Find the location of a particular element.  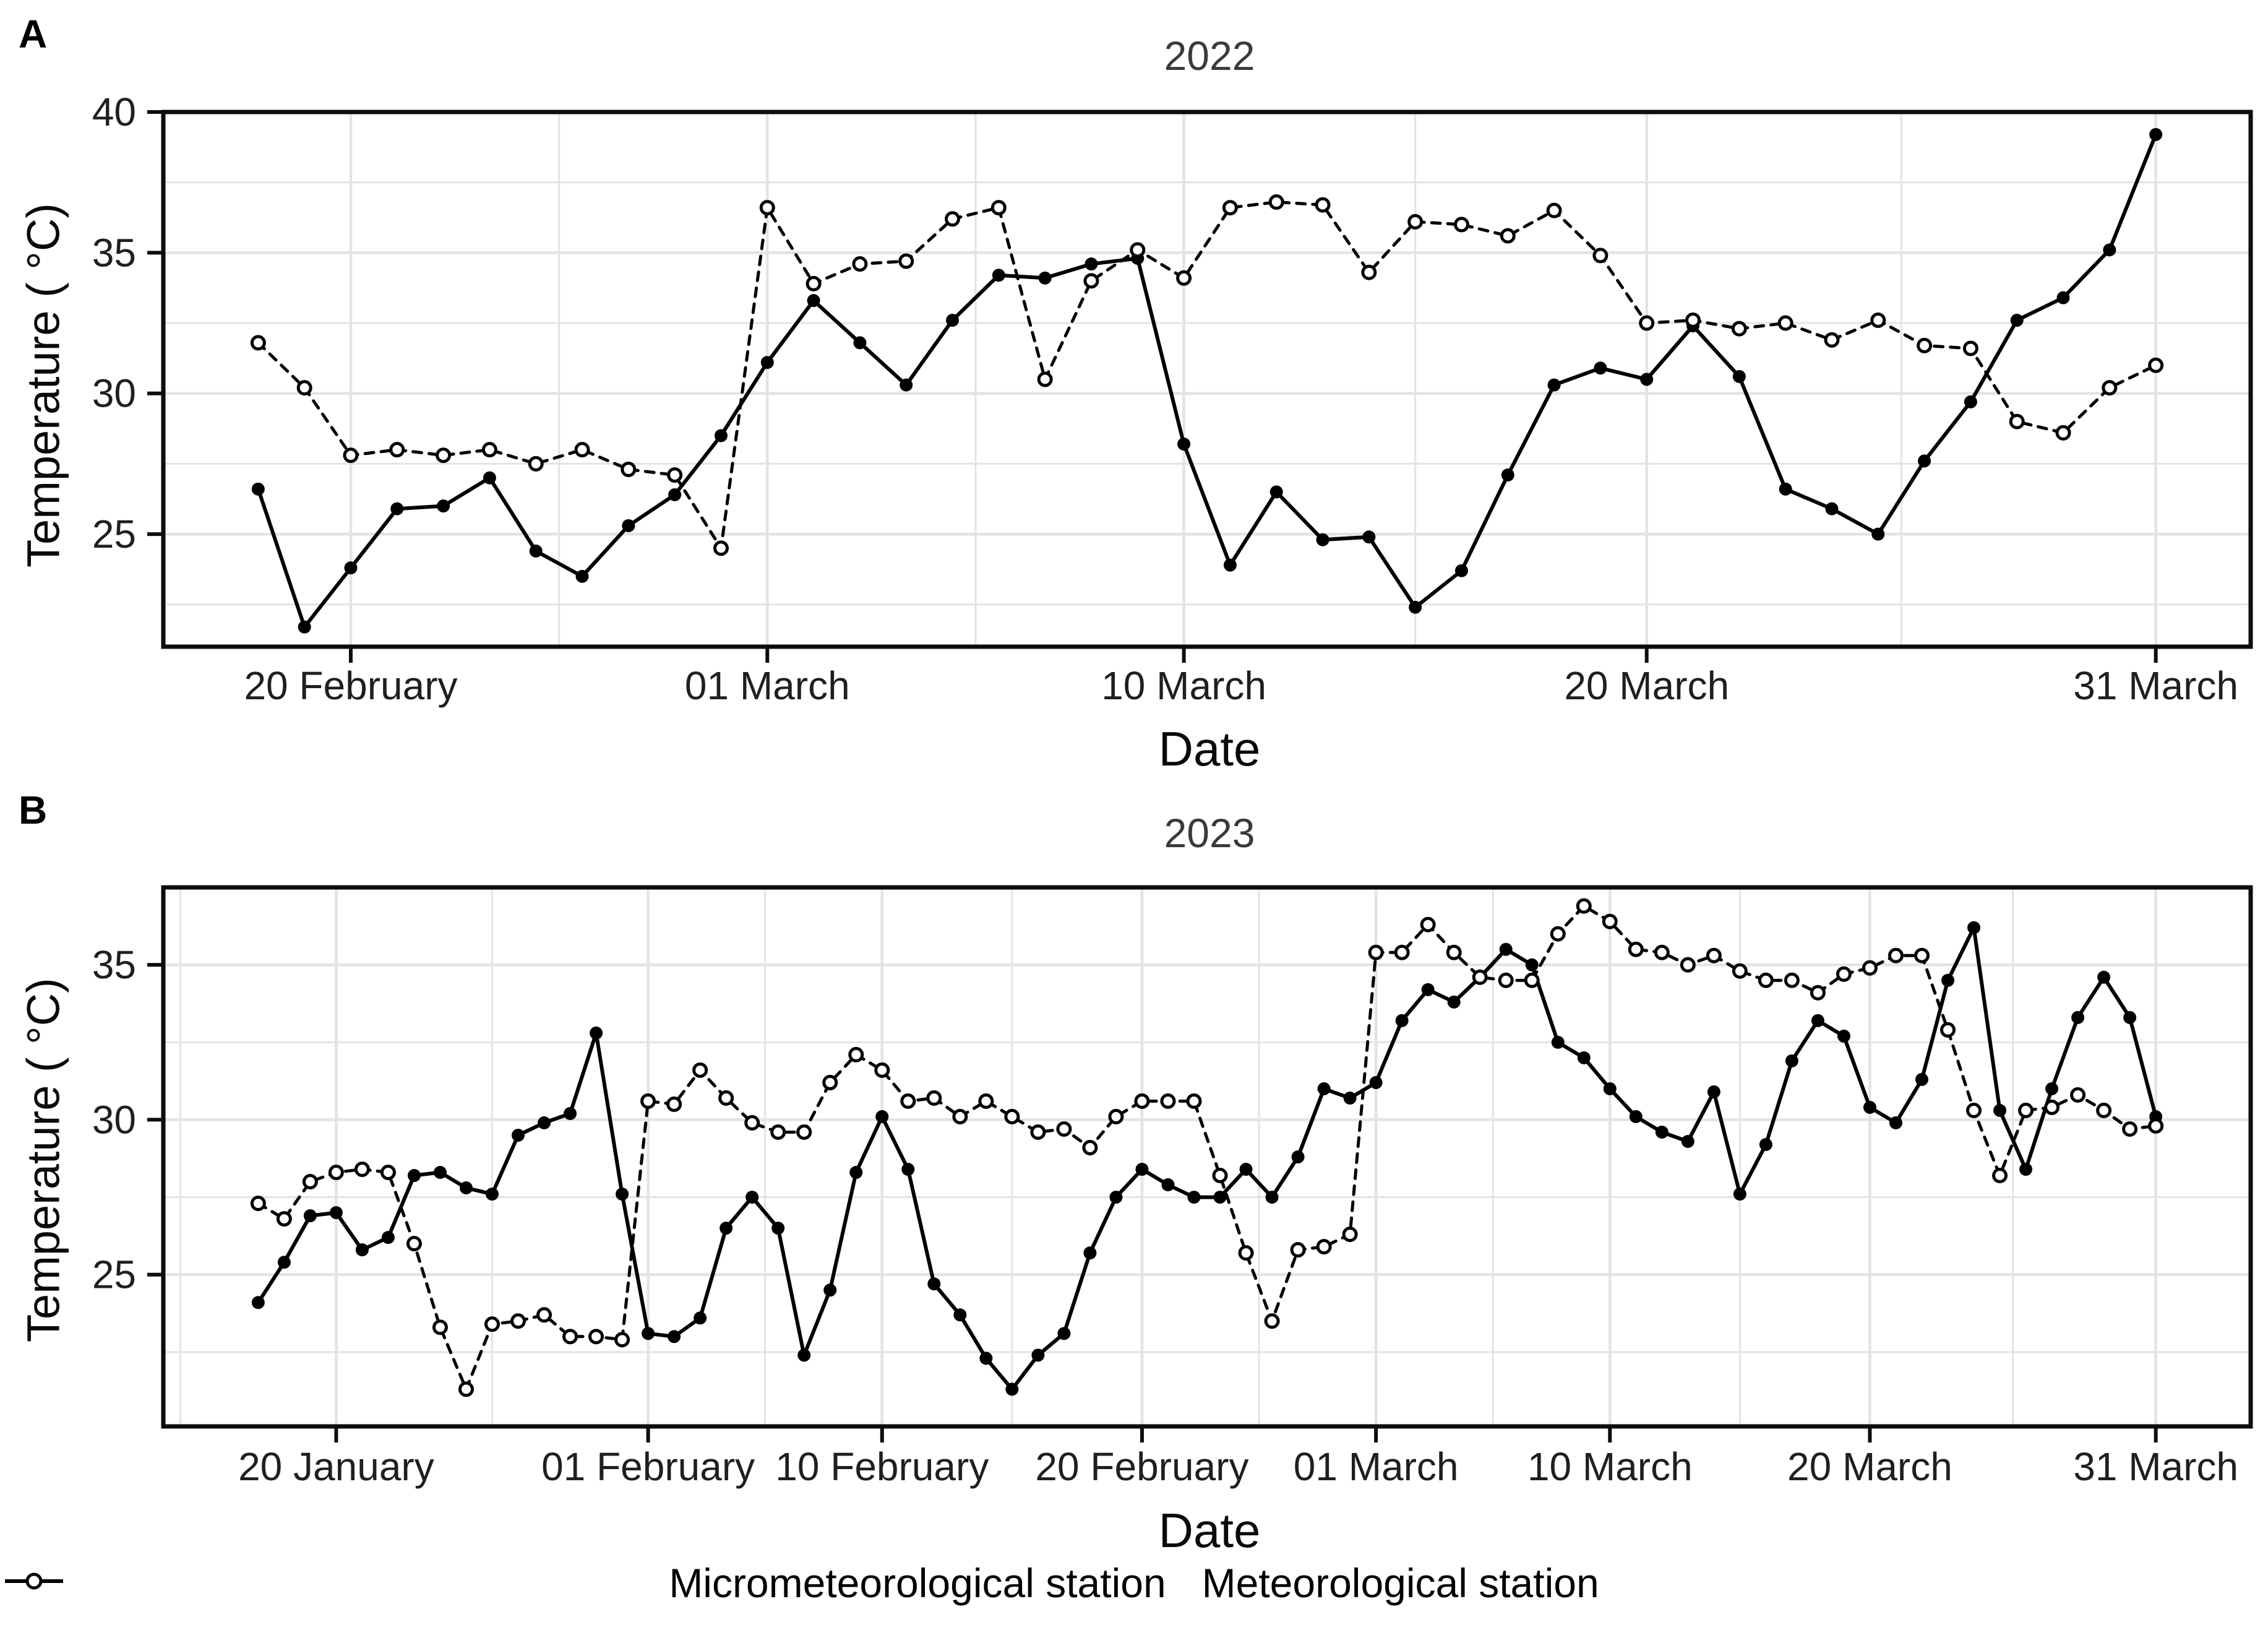

panel-b-x-tick-label: 01 March is located at coordinates (1377, 1466).